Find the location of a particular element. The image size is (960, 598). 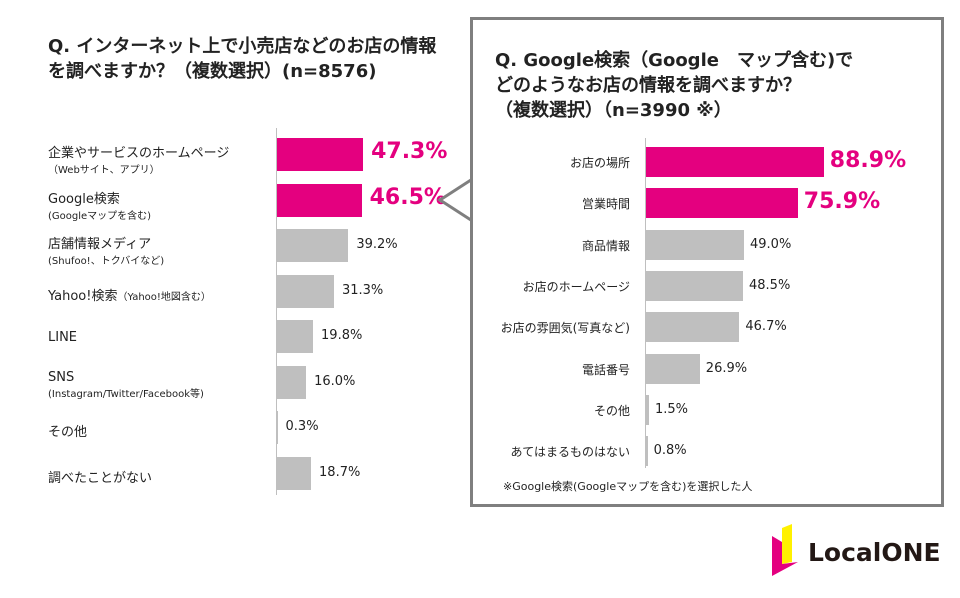

value-label: 26.9% is located at coordinates (726, 368).